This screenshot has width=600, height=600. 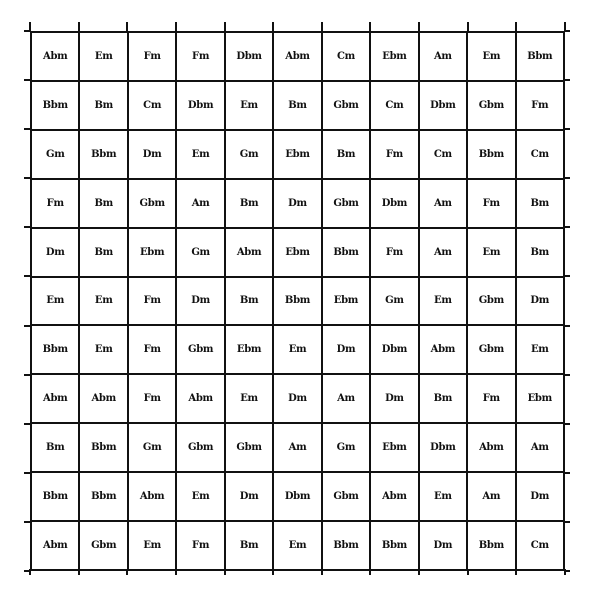 I want to click on grid-cell: Cm, so click(x=540, y=546).